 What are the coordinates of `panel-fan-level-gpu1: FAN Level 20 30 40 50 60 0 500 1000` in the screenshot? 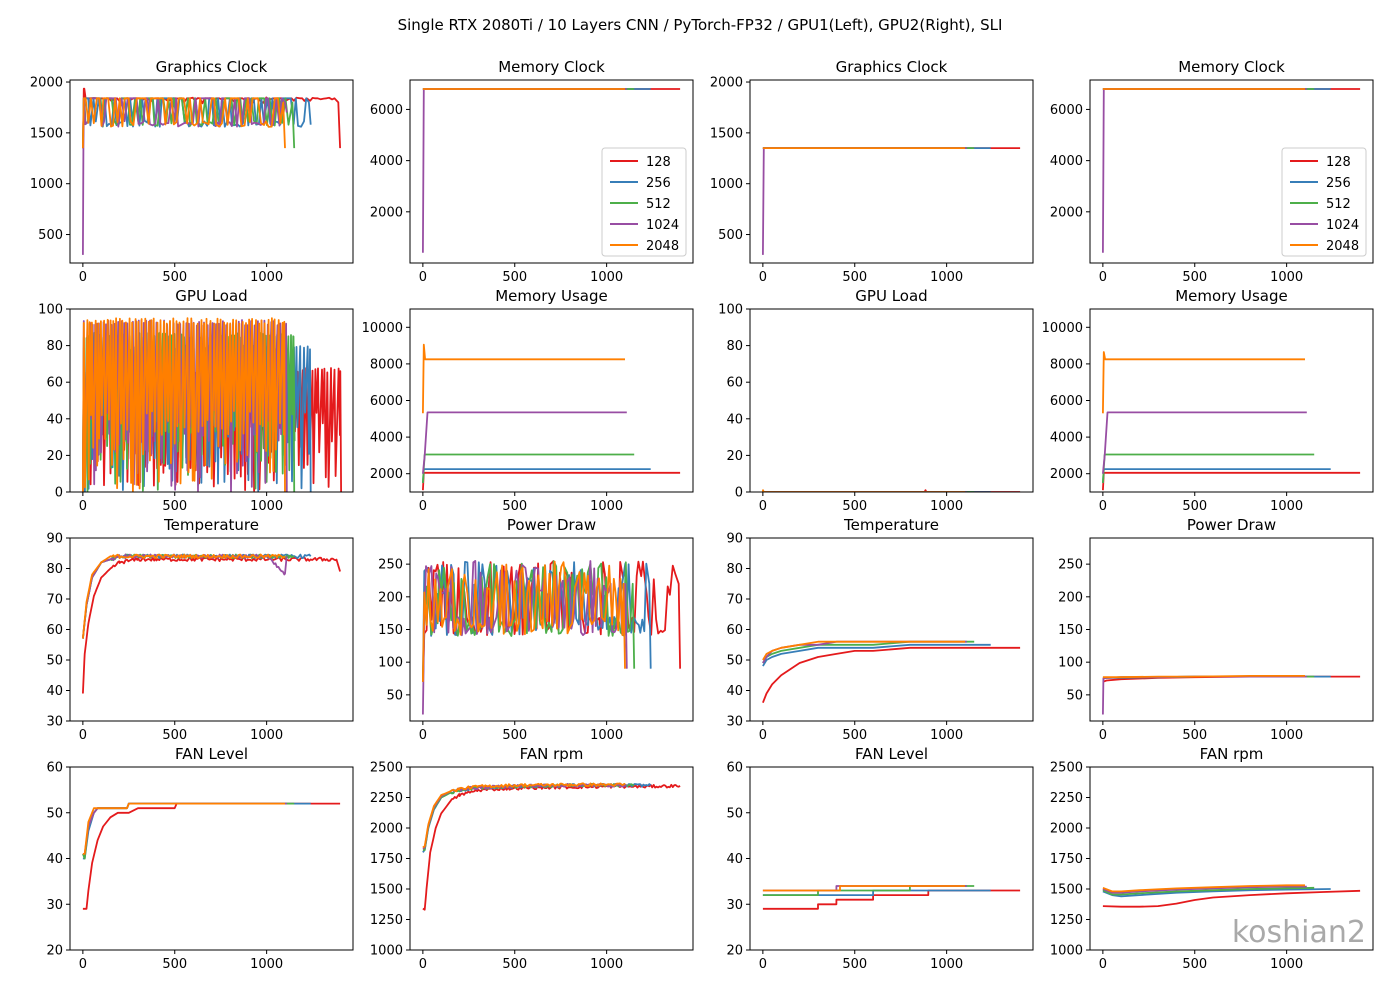 It's located at (200, 858).